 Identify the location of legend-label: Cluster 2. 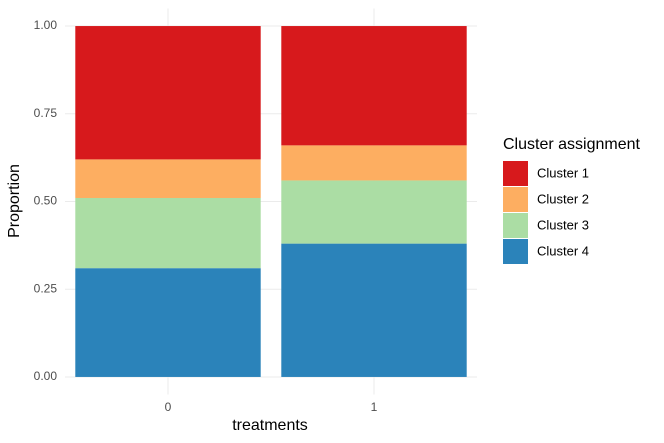
(563, 198).